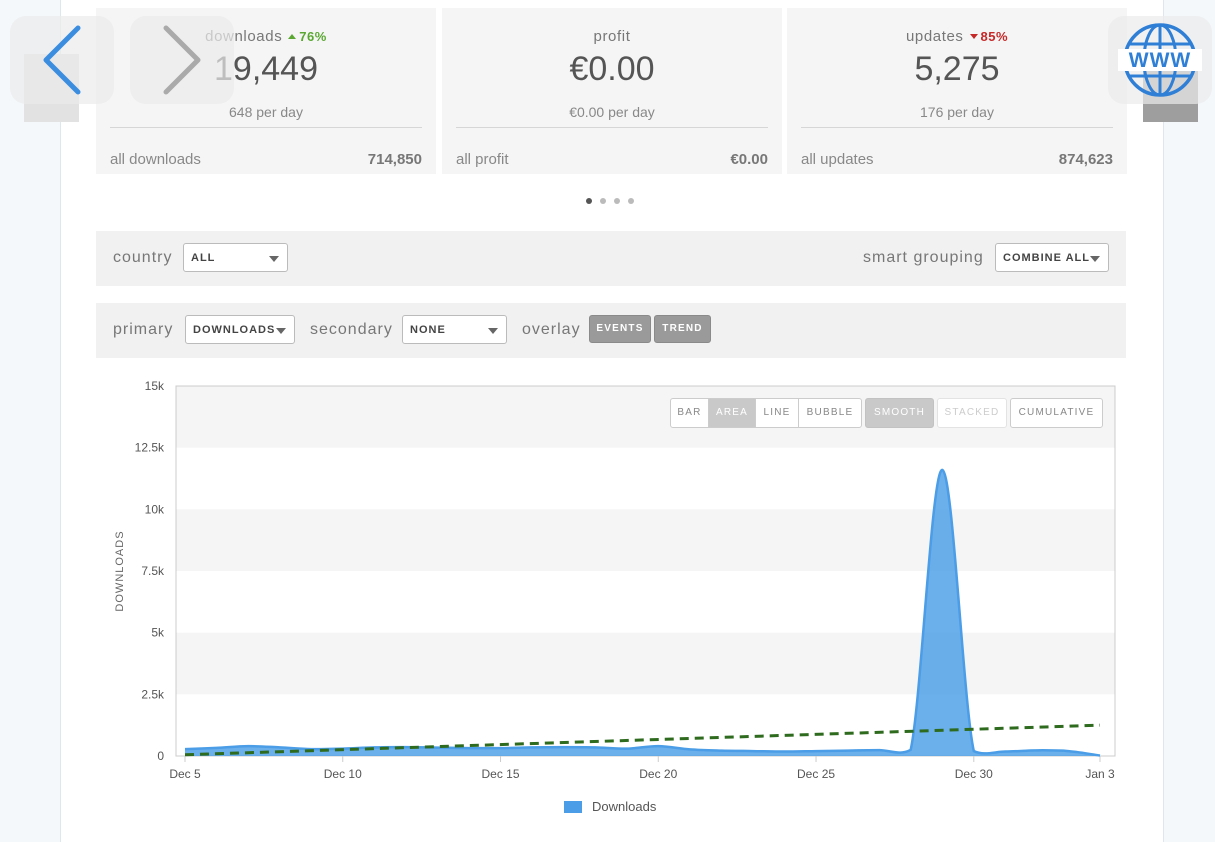 The image size is (1215, 842). Describe the element at coordinates (682, 329) in the screenshot. I see `trend-toggle: TREND` at that location.